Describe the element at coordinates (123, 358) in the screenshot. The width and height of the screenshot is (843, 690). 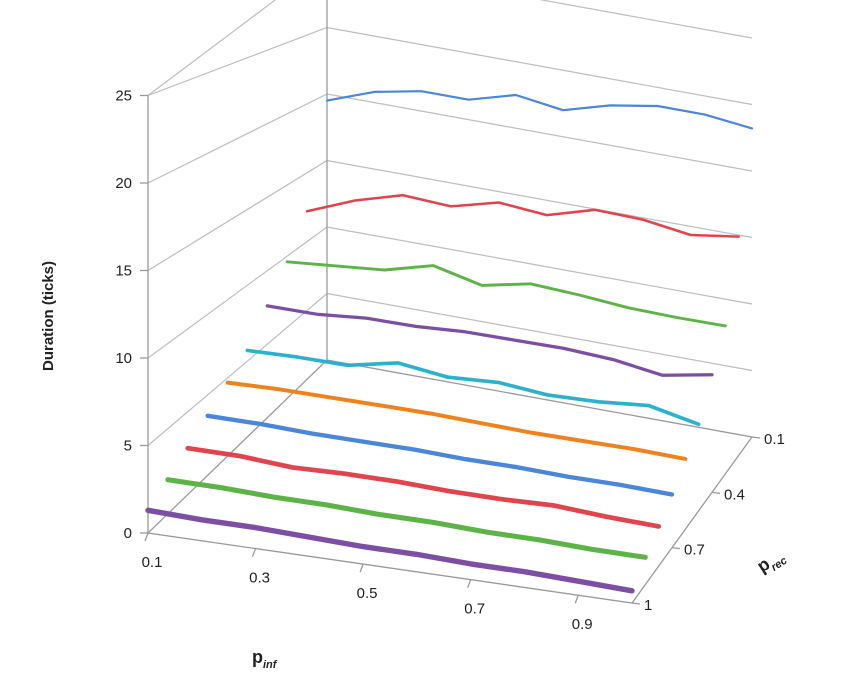
I see `y-tick-label: 10` at that location.